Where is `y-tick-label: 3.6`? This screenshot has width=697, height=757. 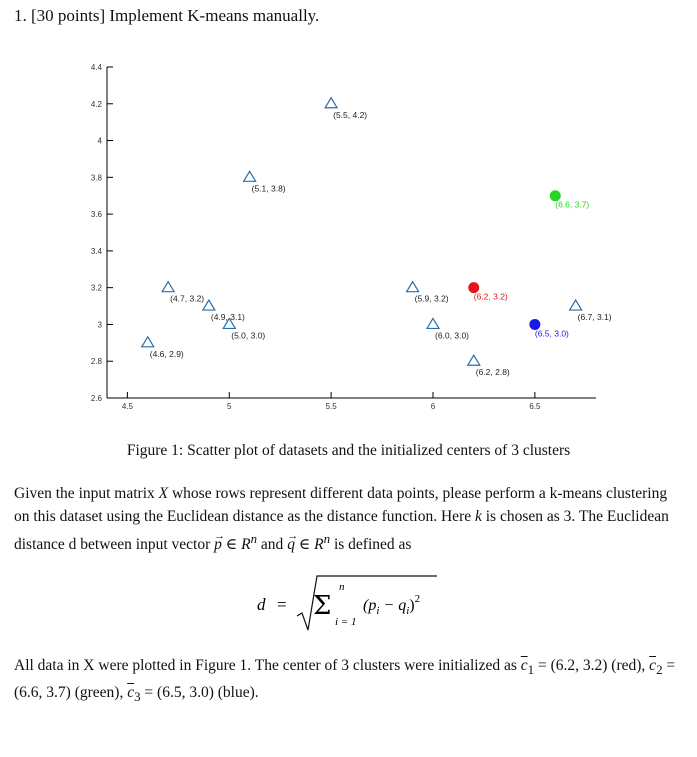 y-tick-label: 3.6 is located at coordinates (97, 214).